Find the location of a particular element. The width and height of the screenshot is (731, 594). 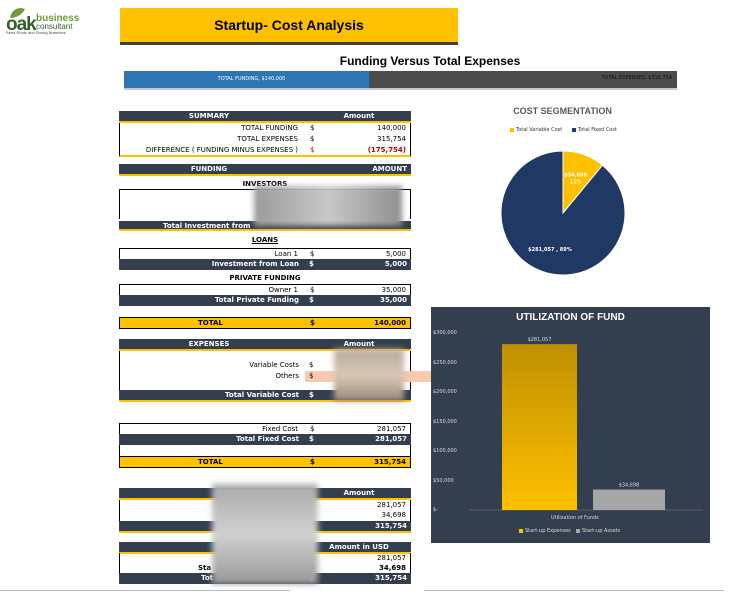

legend-item-variable: Total Variable Cost is located at coordinates (536, 130).